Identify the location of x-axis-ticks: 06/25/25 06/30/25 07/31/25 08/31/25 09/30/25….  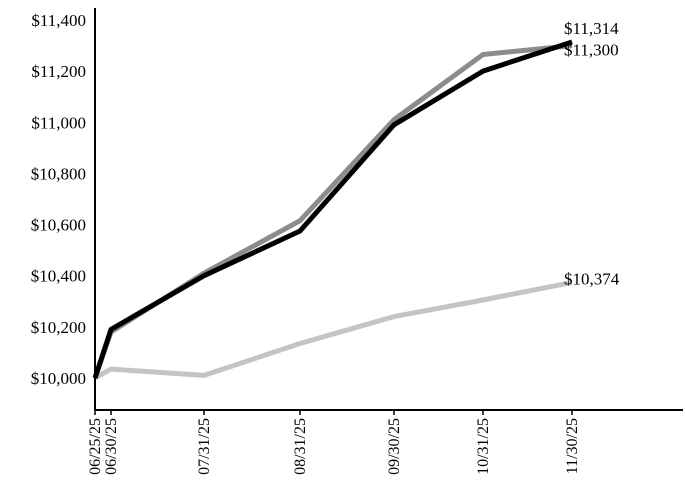
(334, 446).